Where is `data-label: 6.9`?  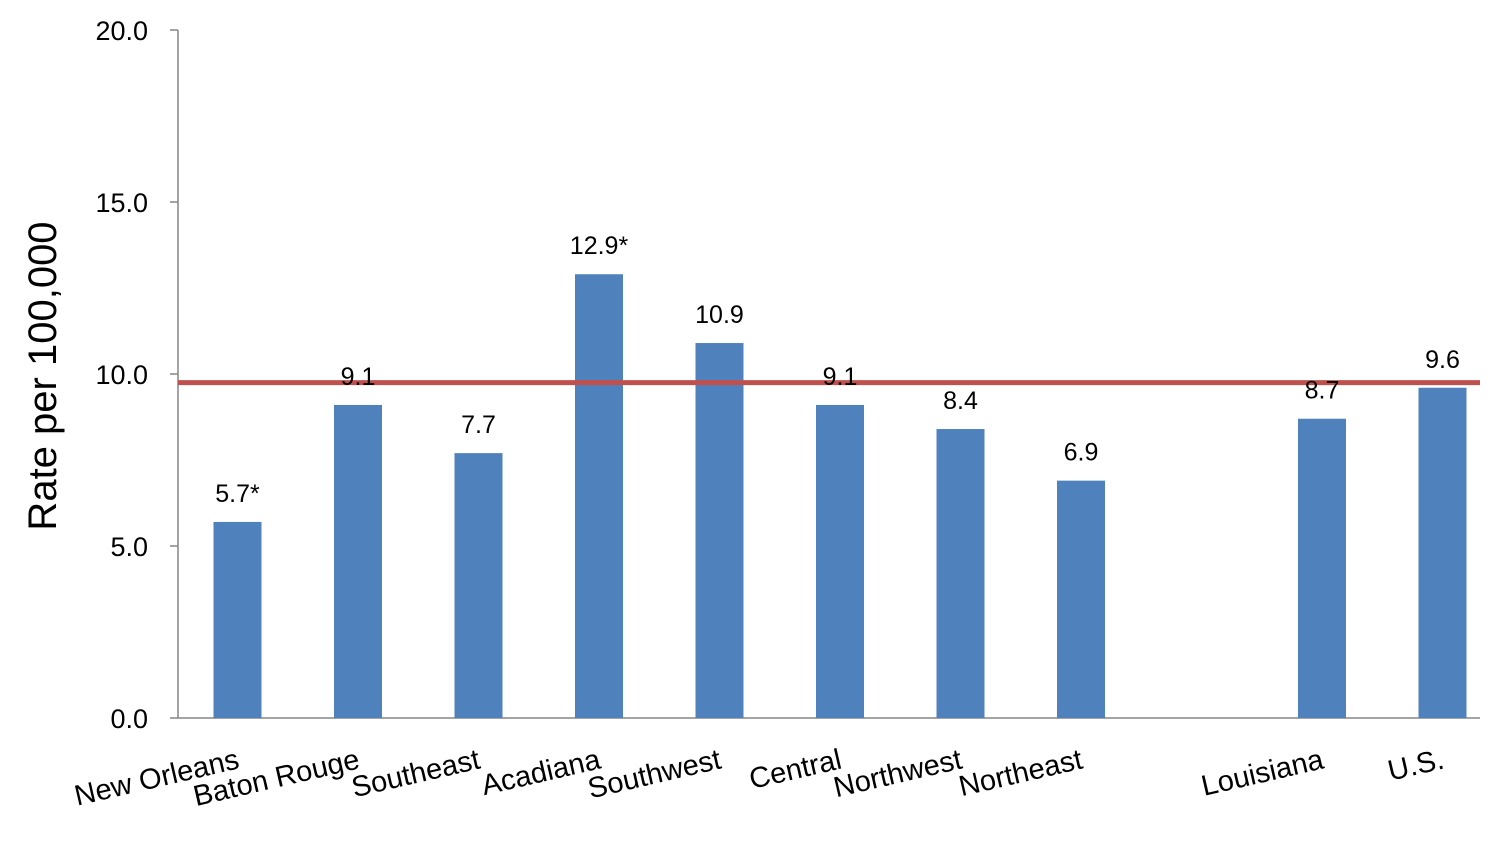 data-label: 6.9 is located at coordinates (1081, 453).